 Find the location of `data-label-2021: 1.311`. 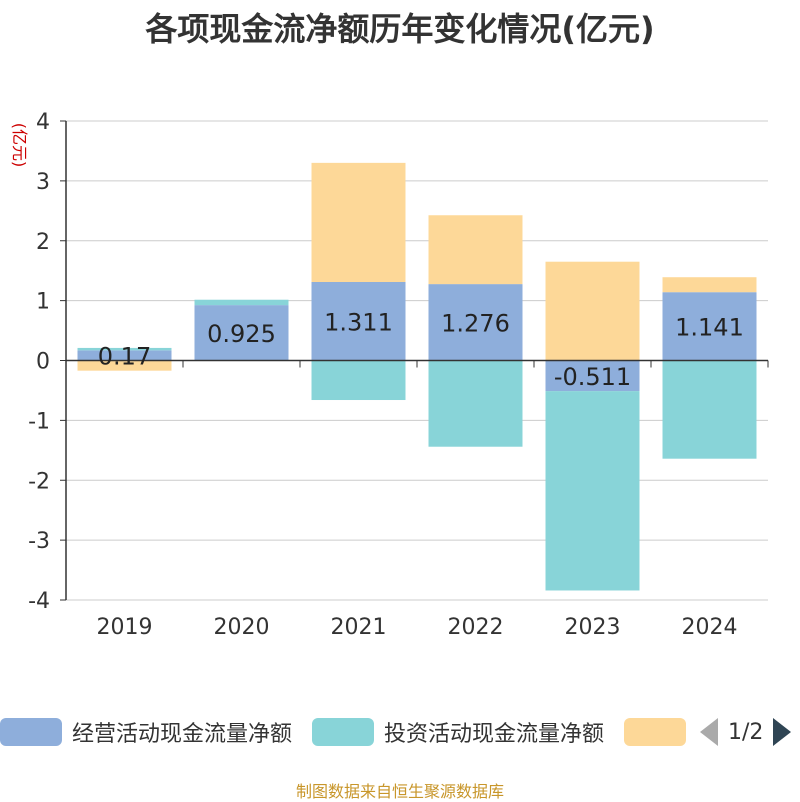

data-label-2021: 1.311 is located at coordinates (358, 322).